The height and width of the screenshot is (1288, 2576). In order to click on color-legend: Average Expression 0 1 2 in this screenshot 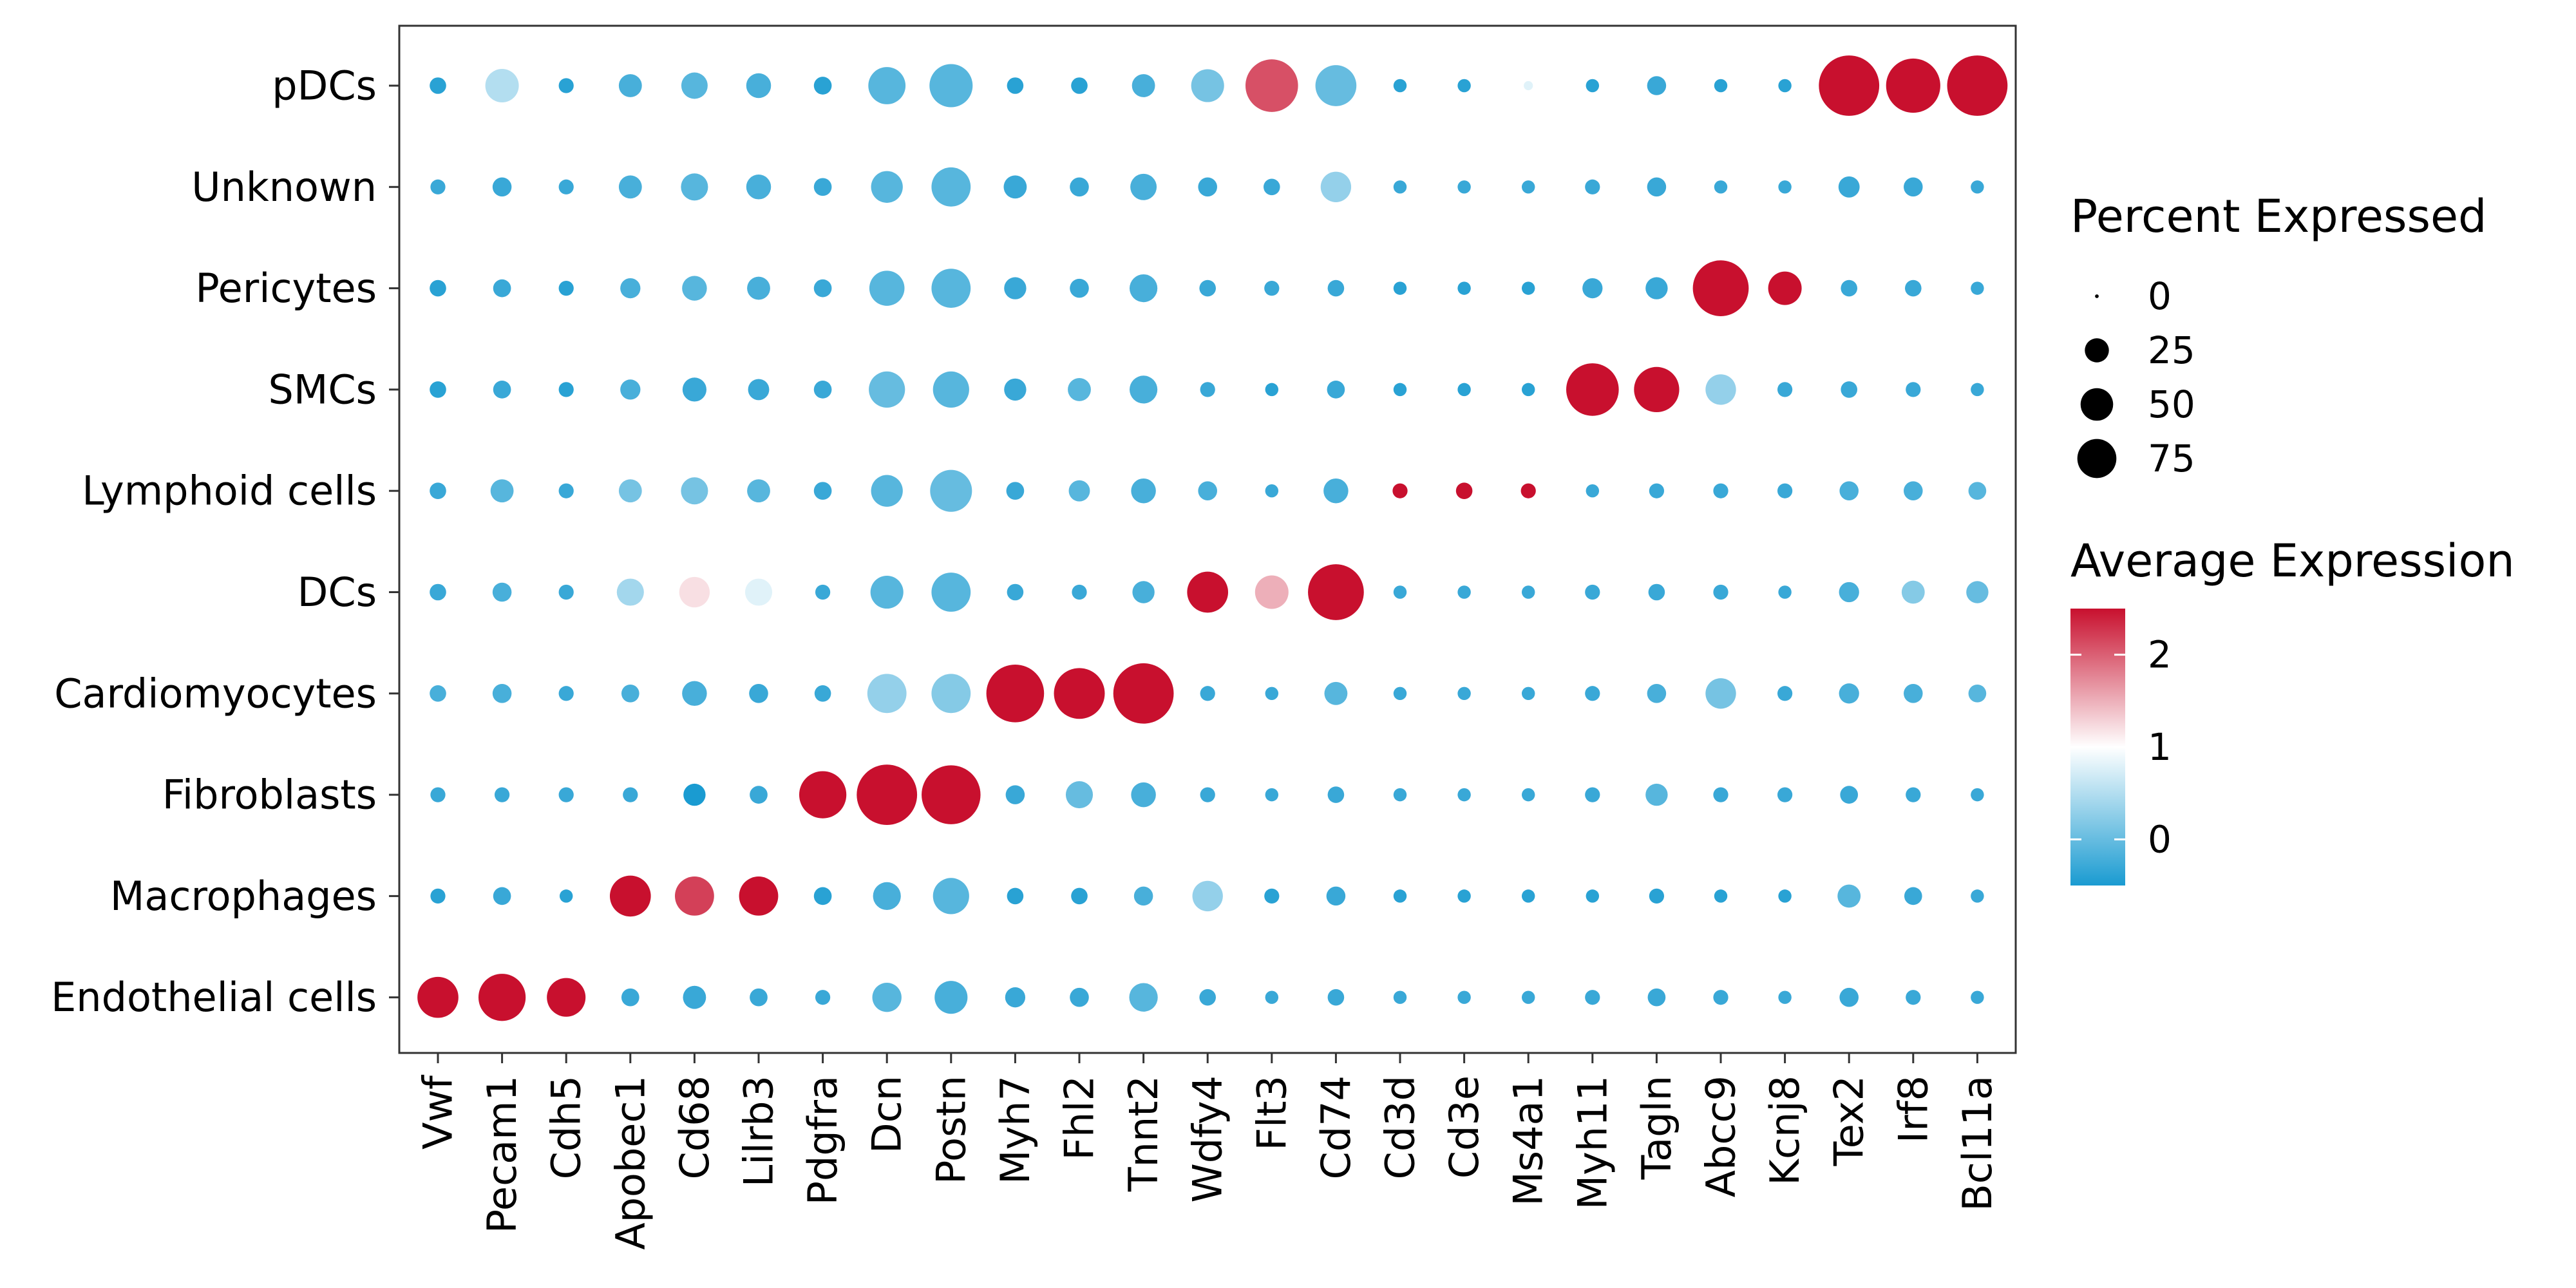, I will do `click(2293, 711)`.